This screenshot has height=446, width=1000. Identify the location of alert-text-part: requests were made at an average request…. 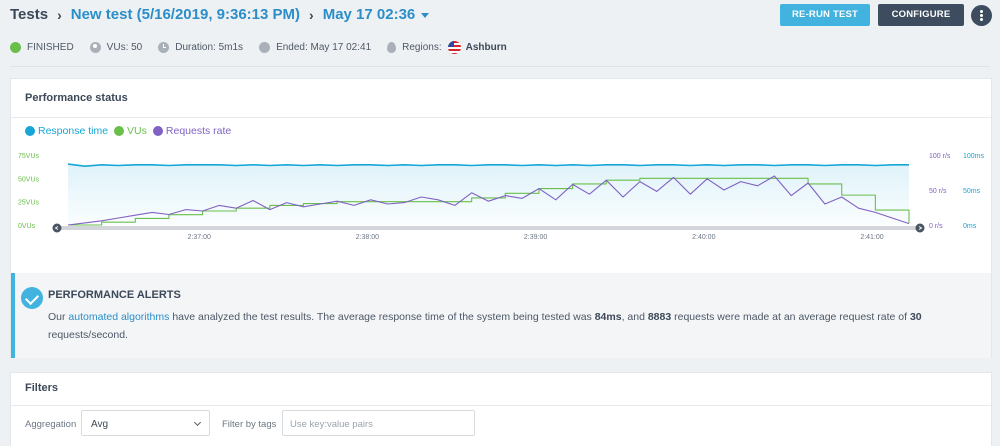
(790, 317).